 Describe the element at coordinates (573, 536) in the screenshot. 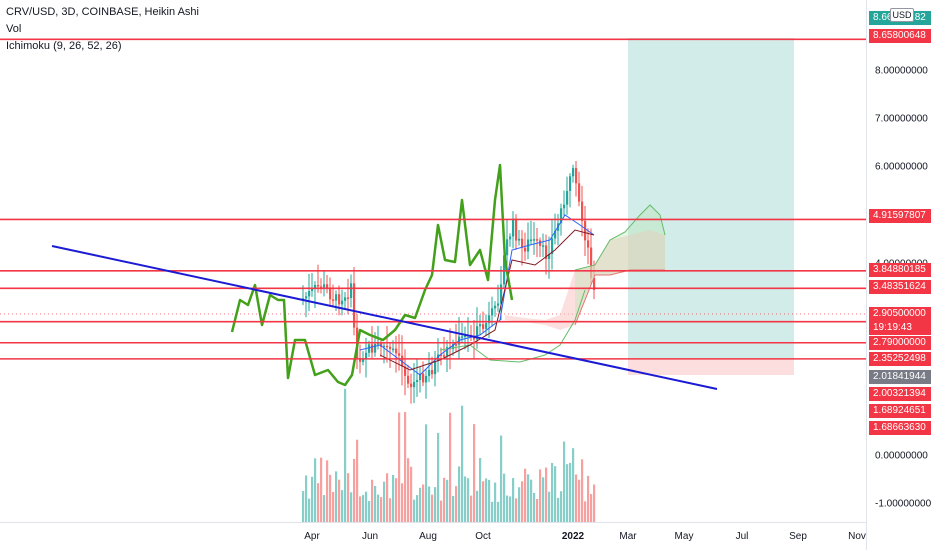

I see `time-tick-label: 2022` at that location.